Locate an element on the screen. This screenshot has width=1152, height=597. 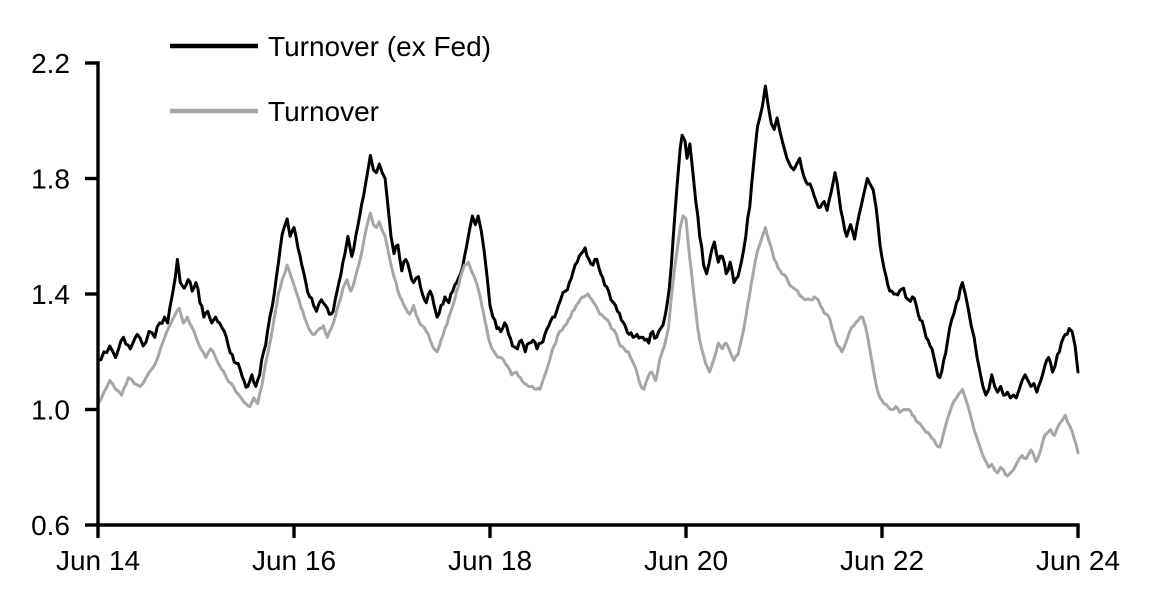
legend-item: Turnover (ex Fed) is located at coordinates (330, 46).